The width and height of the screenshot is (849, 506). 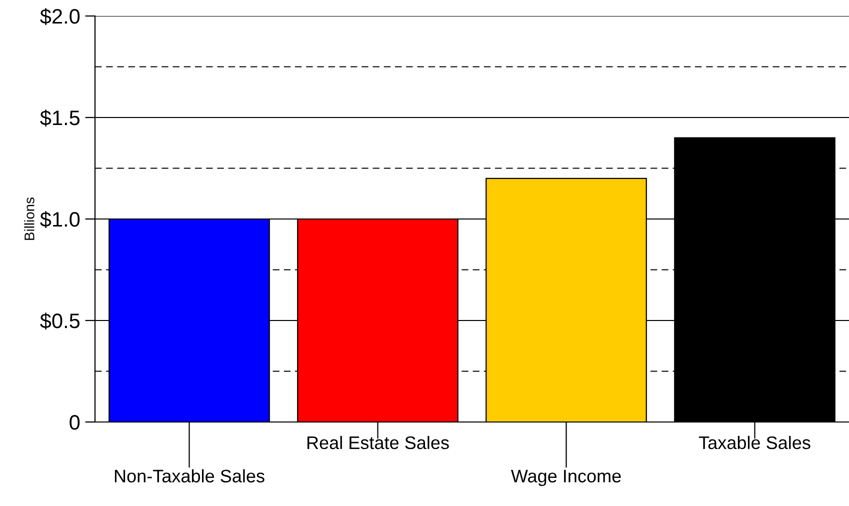 I want to click on y-tick-label: $2.0, so click(x=60, y=16).